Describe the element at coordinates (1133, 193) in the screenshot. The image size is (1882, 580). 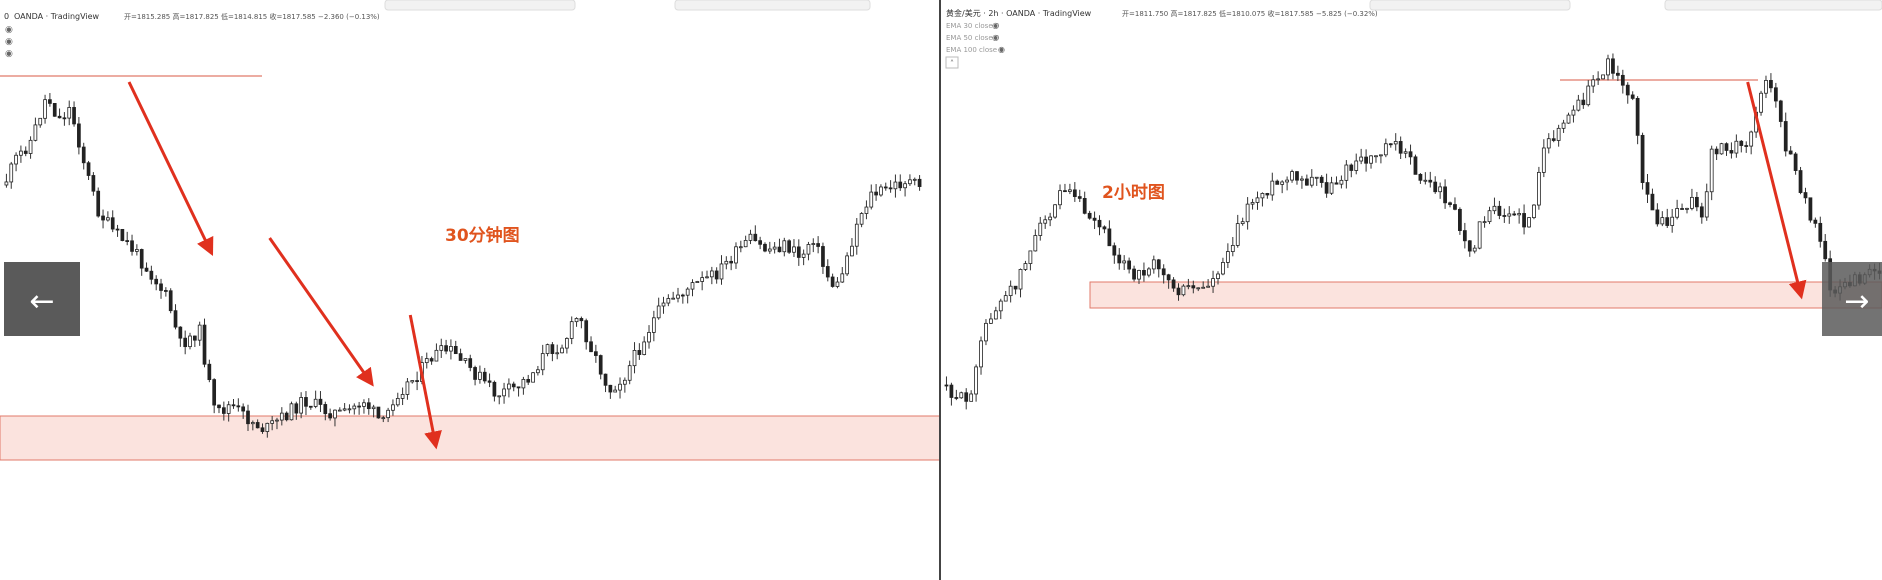
I see `right-chart-label: 2小时图` at that location.